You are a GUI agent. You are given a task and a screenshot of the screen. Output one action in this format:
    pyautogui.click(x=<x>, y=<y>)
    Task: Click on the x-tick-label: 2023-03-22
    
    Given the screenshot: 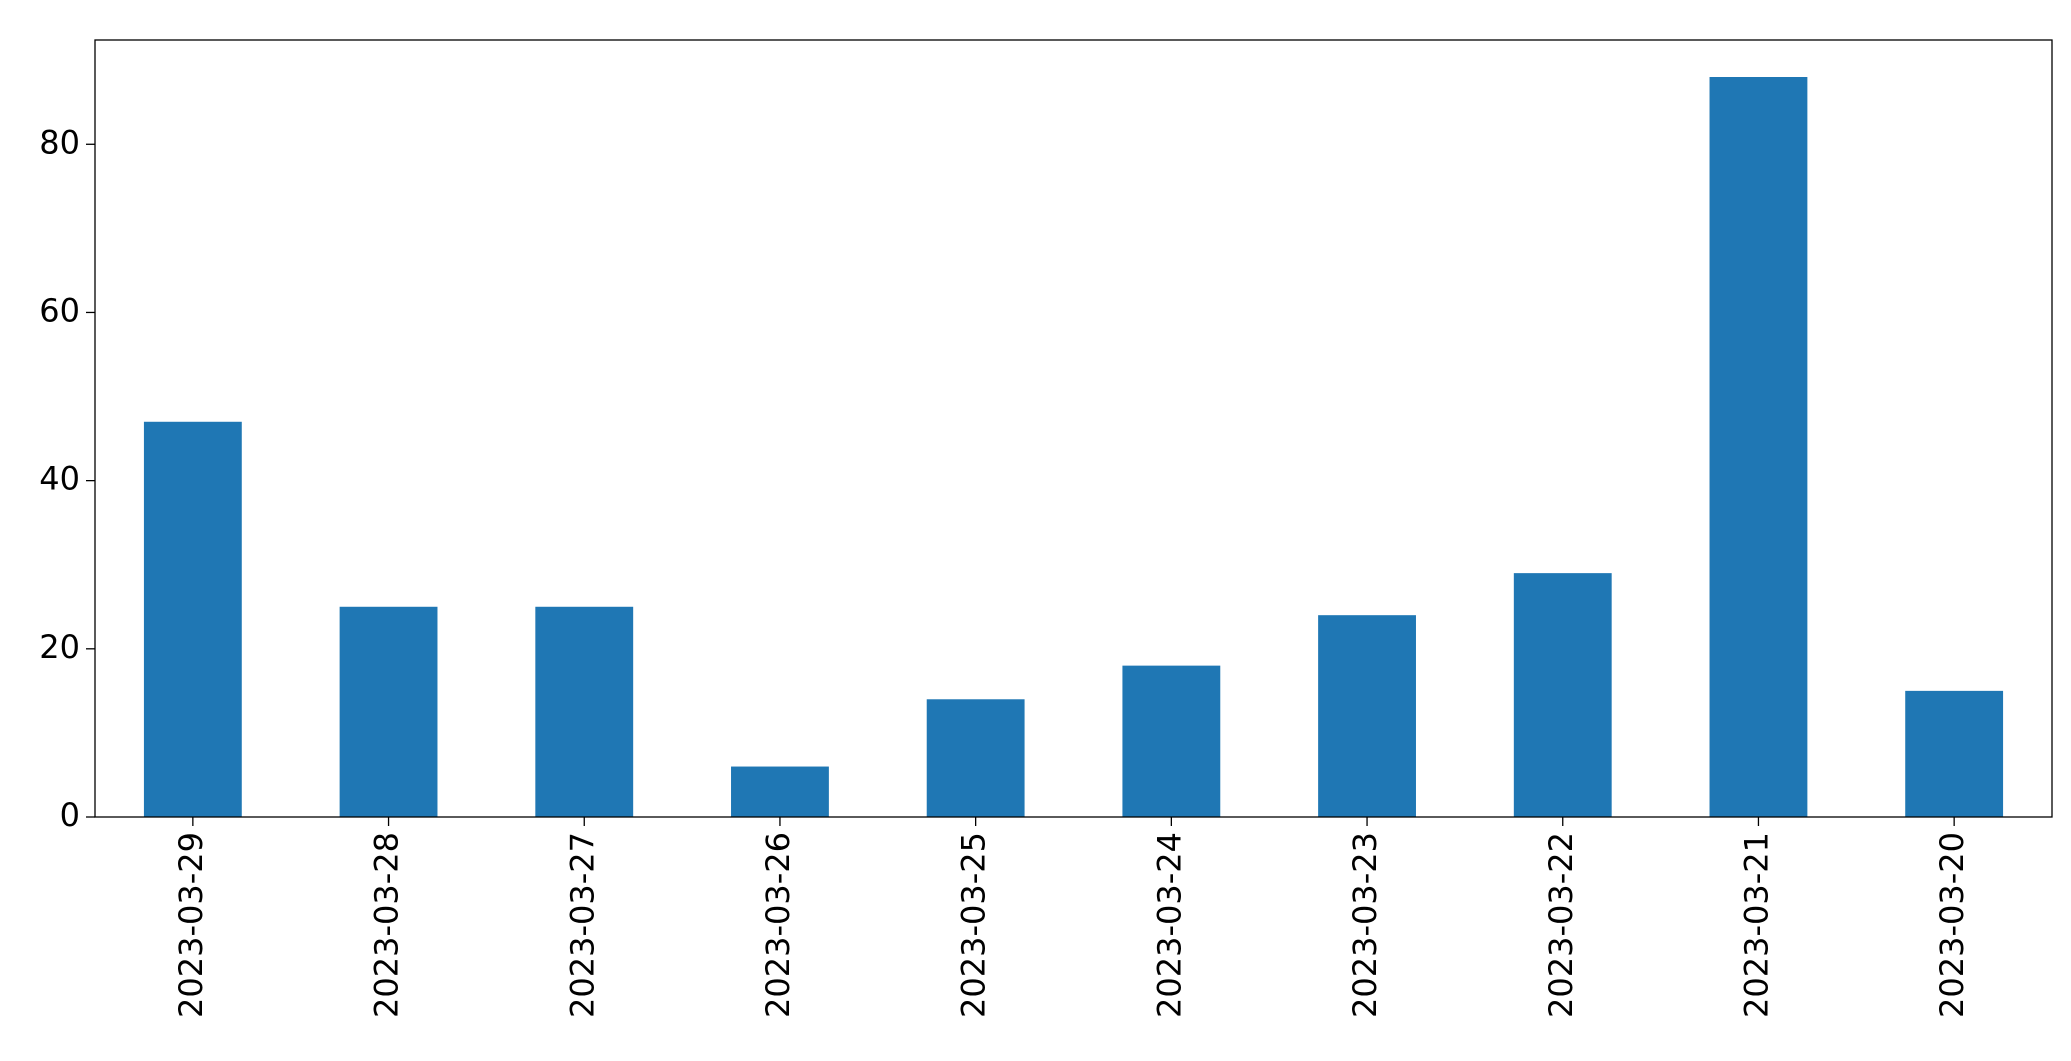 What is the action you would take?
    pyautogui.click(x=1561, y=925)
    